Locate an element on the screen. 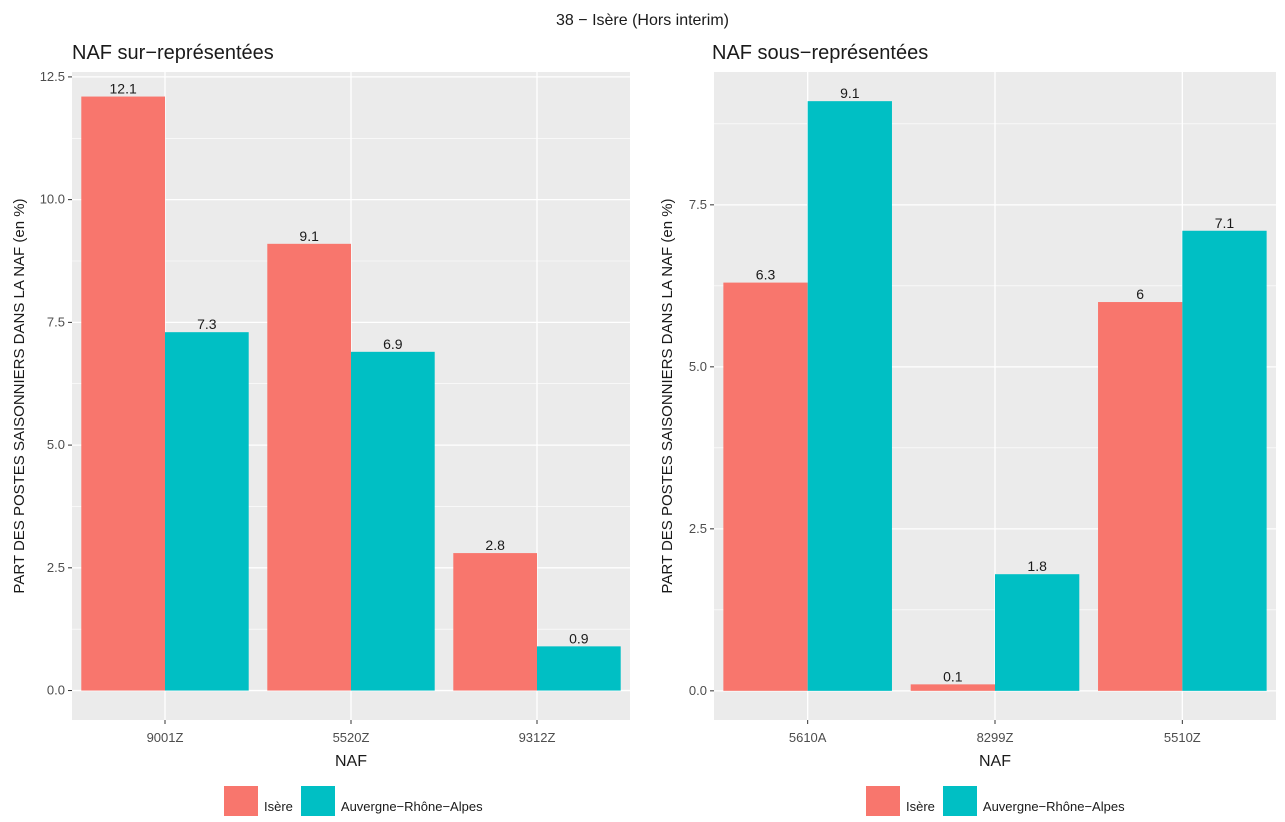 The width and height of the screenshot is (1285, 822). right-bar-value-label: 0.1 is located at coordinates (953, 676).